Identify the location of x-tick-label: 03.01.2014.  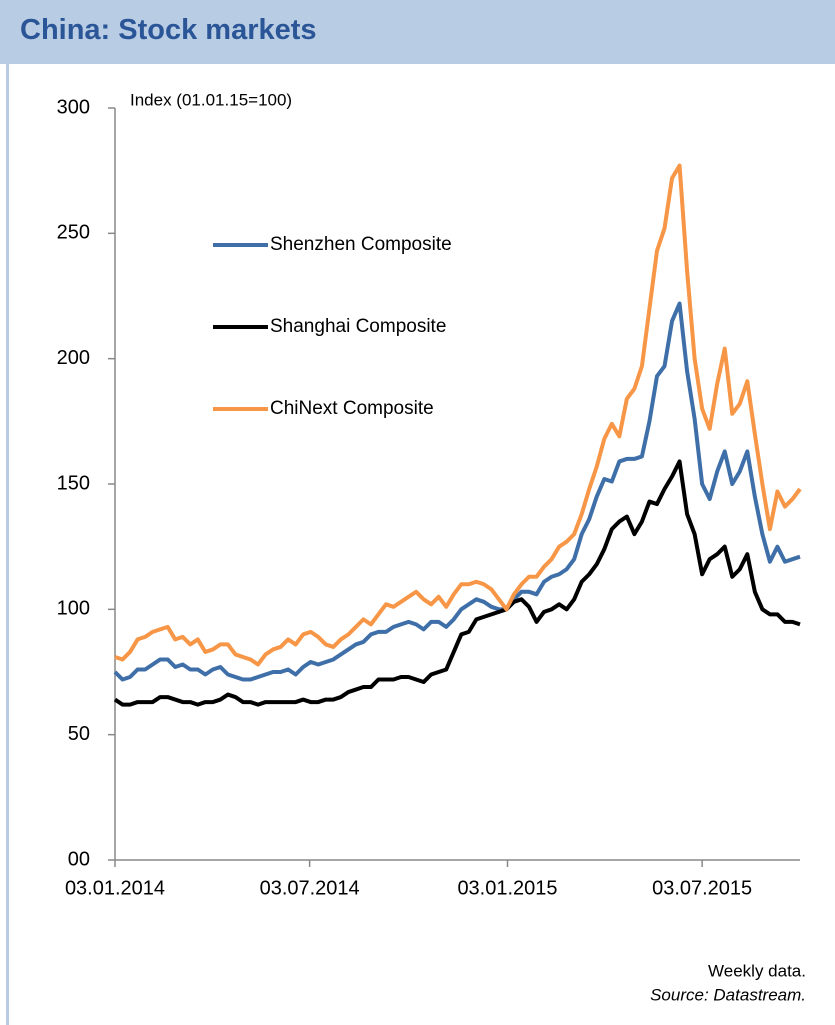
(115, 888).